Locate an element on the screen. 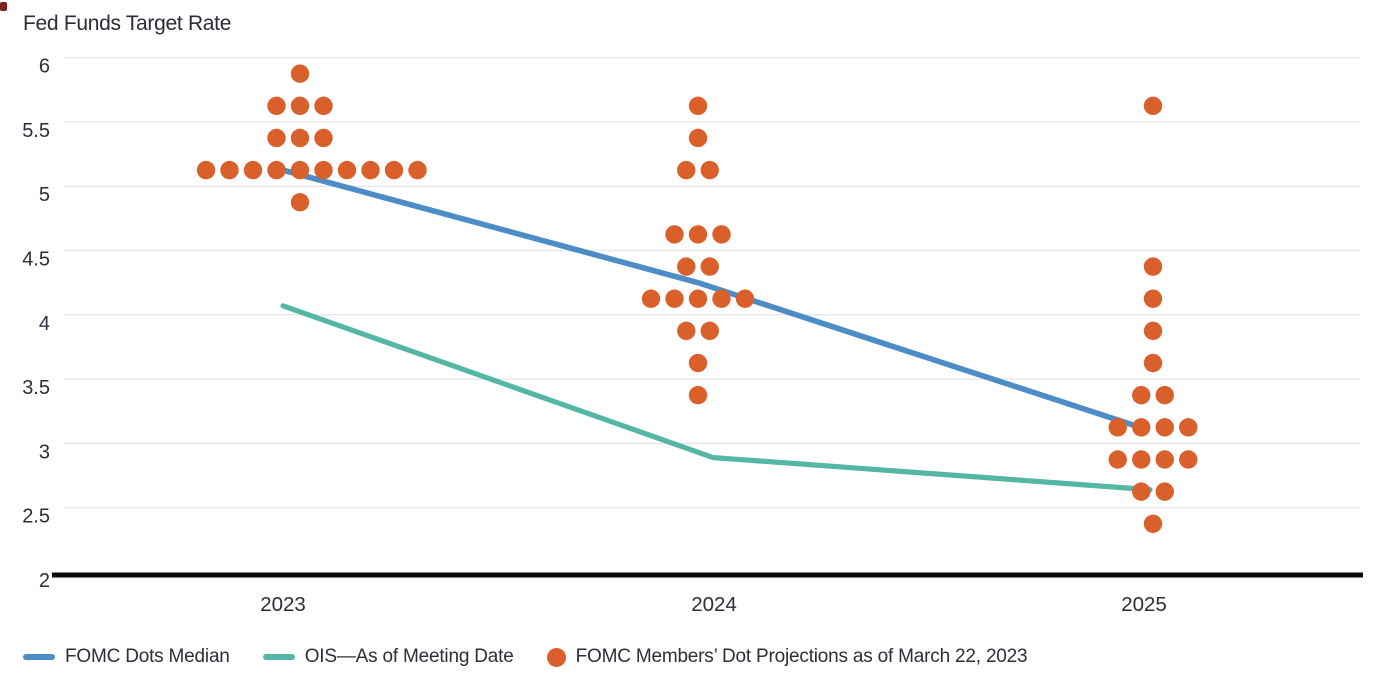 Image resolution: width=1374 pixels, height=686 pixels. y-tick-label: 2 is located at coordinates (44, 581).